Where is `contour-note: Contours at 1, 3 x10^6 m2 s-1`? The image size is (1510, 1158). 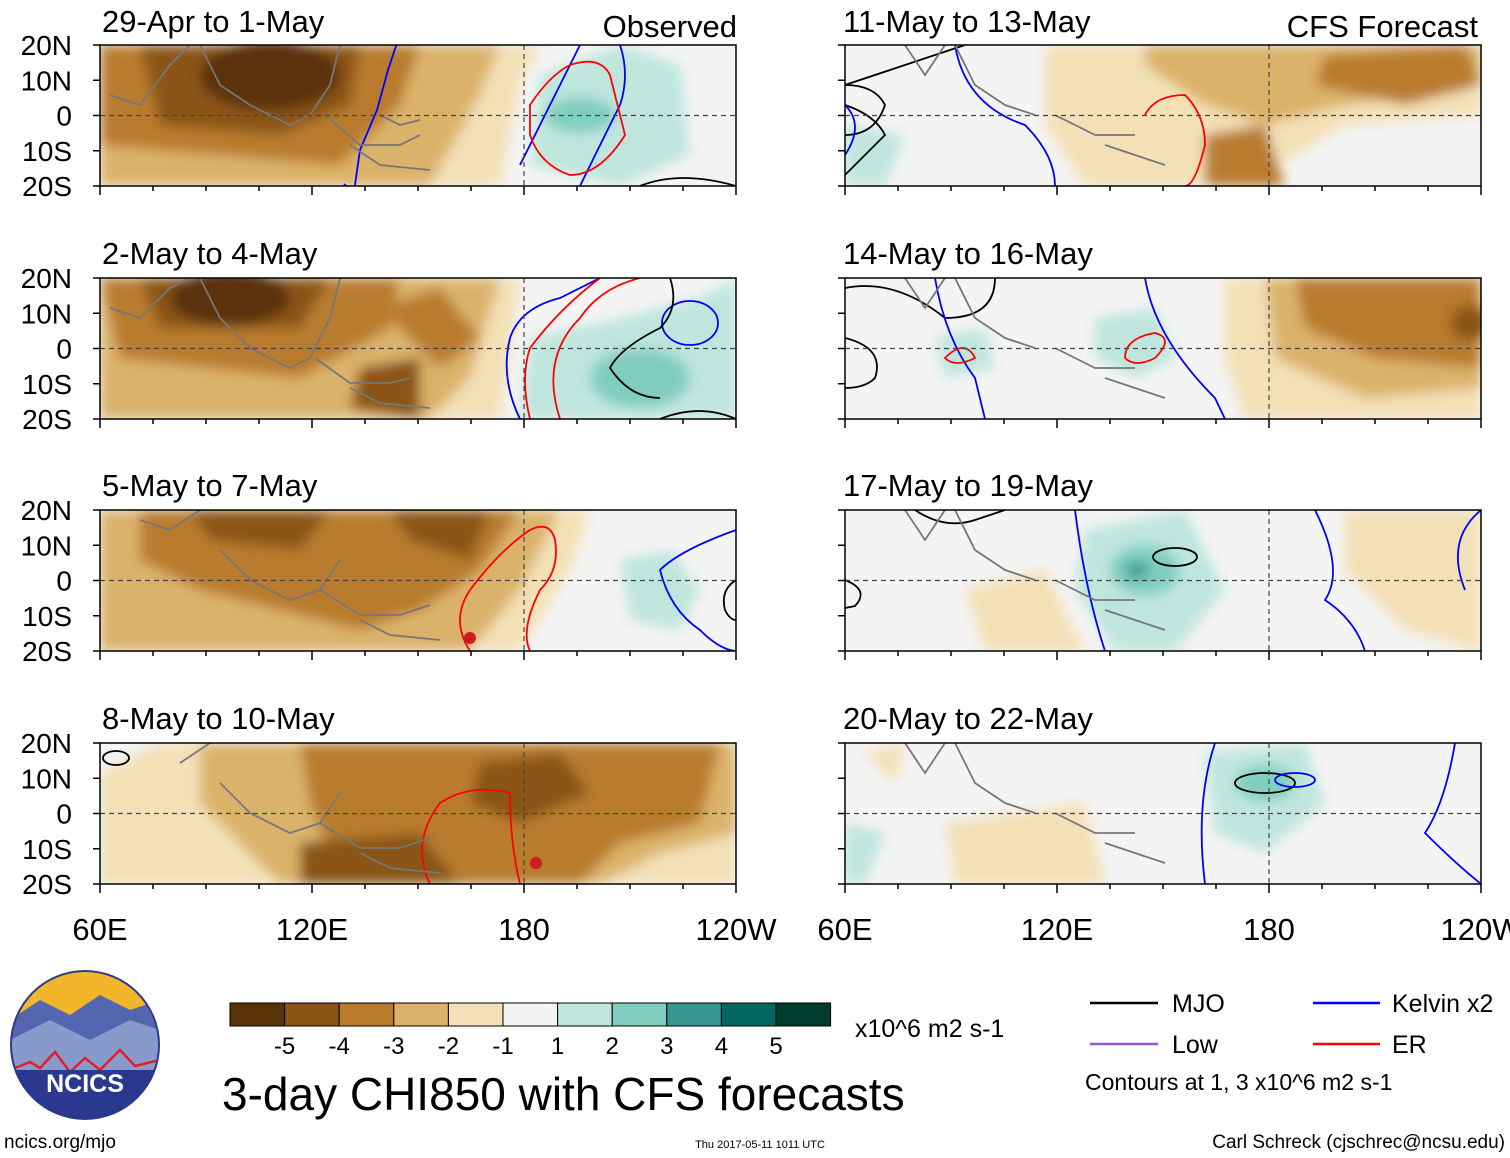 contour-note: Contours at 1, 3 x10^6 m2 s-1 is located at coordinates (1238, 1082).